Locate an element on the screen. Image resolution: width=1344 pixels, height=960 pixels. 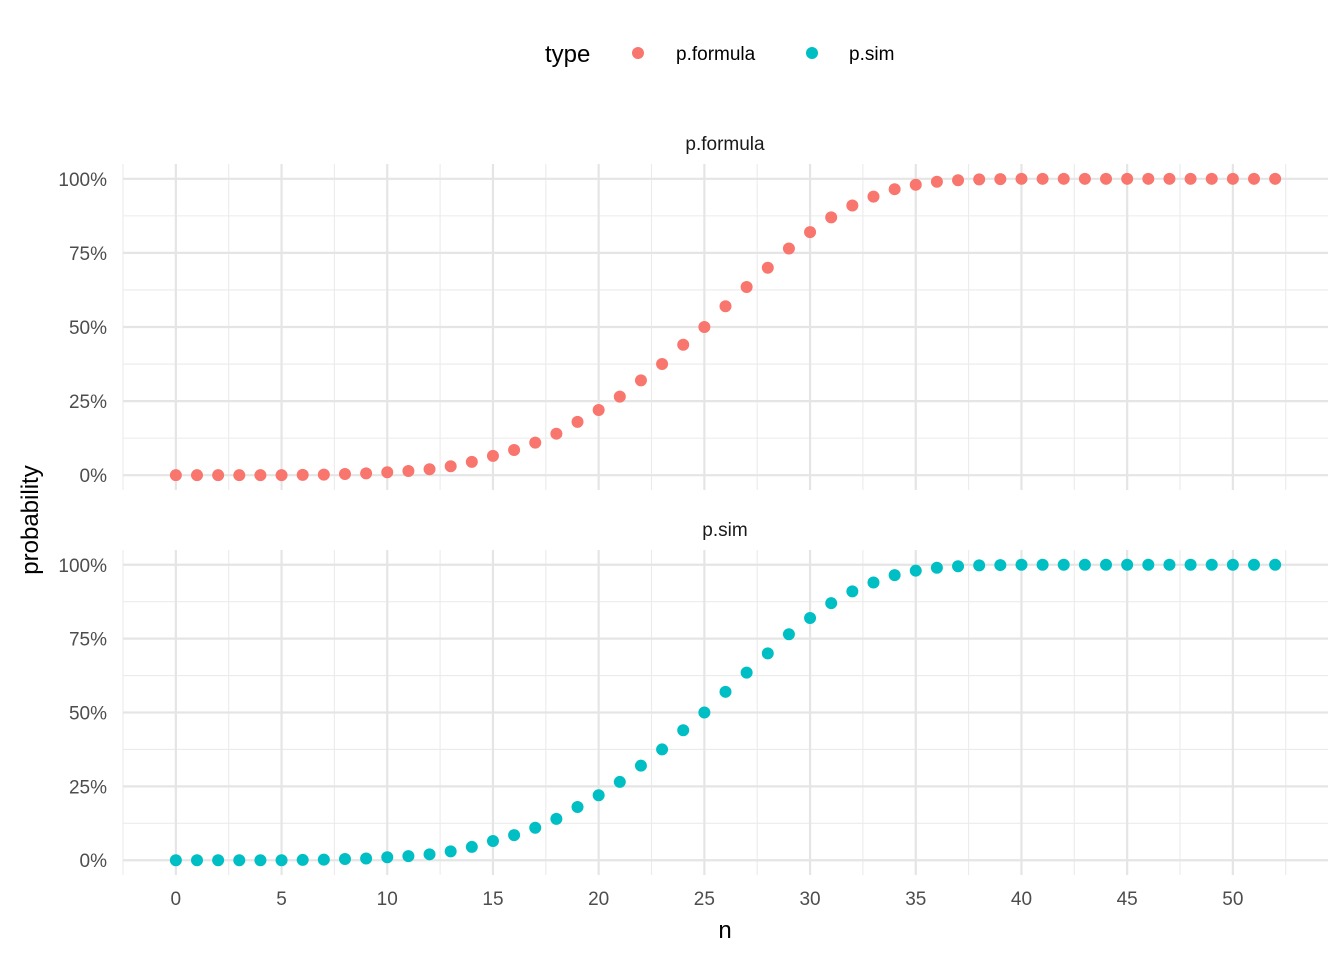
x-tick-label: 50 is located at coordinates (1232, 899).